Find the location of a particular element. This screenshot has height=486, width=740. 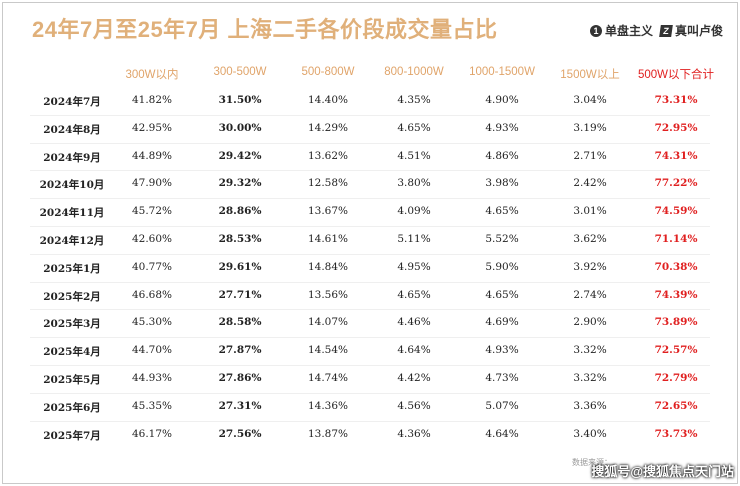

row-label: 2024年8月 is located at coordinates (72, 129).